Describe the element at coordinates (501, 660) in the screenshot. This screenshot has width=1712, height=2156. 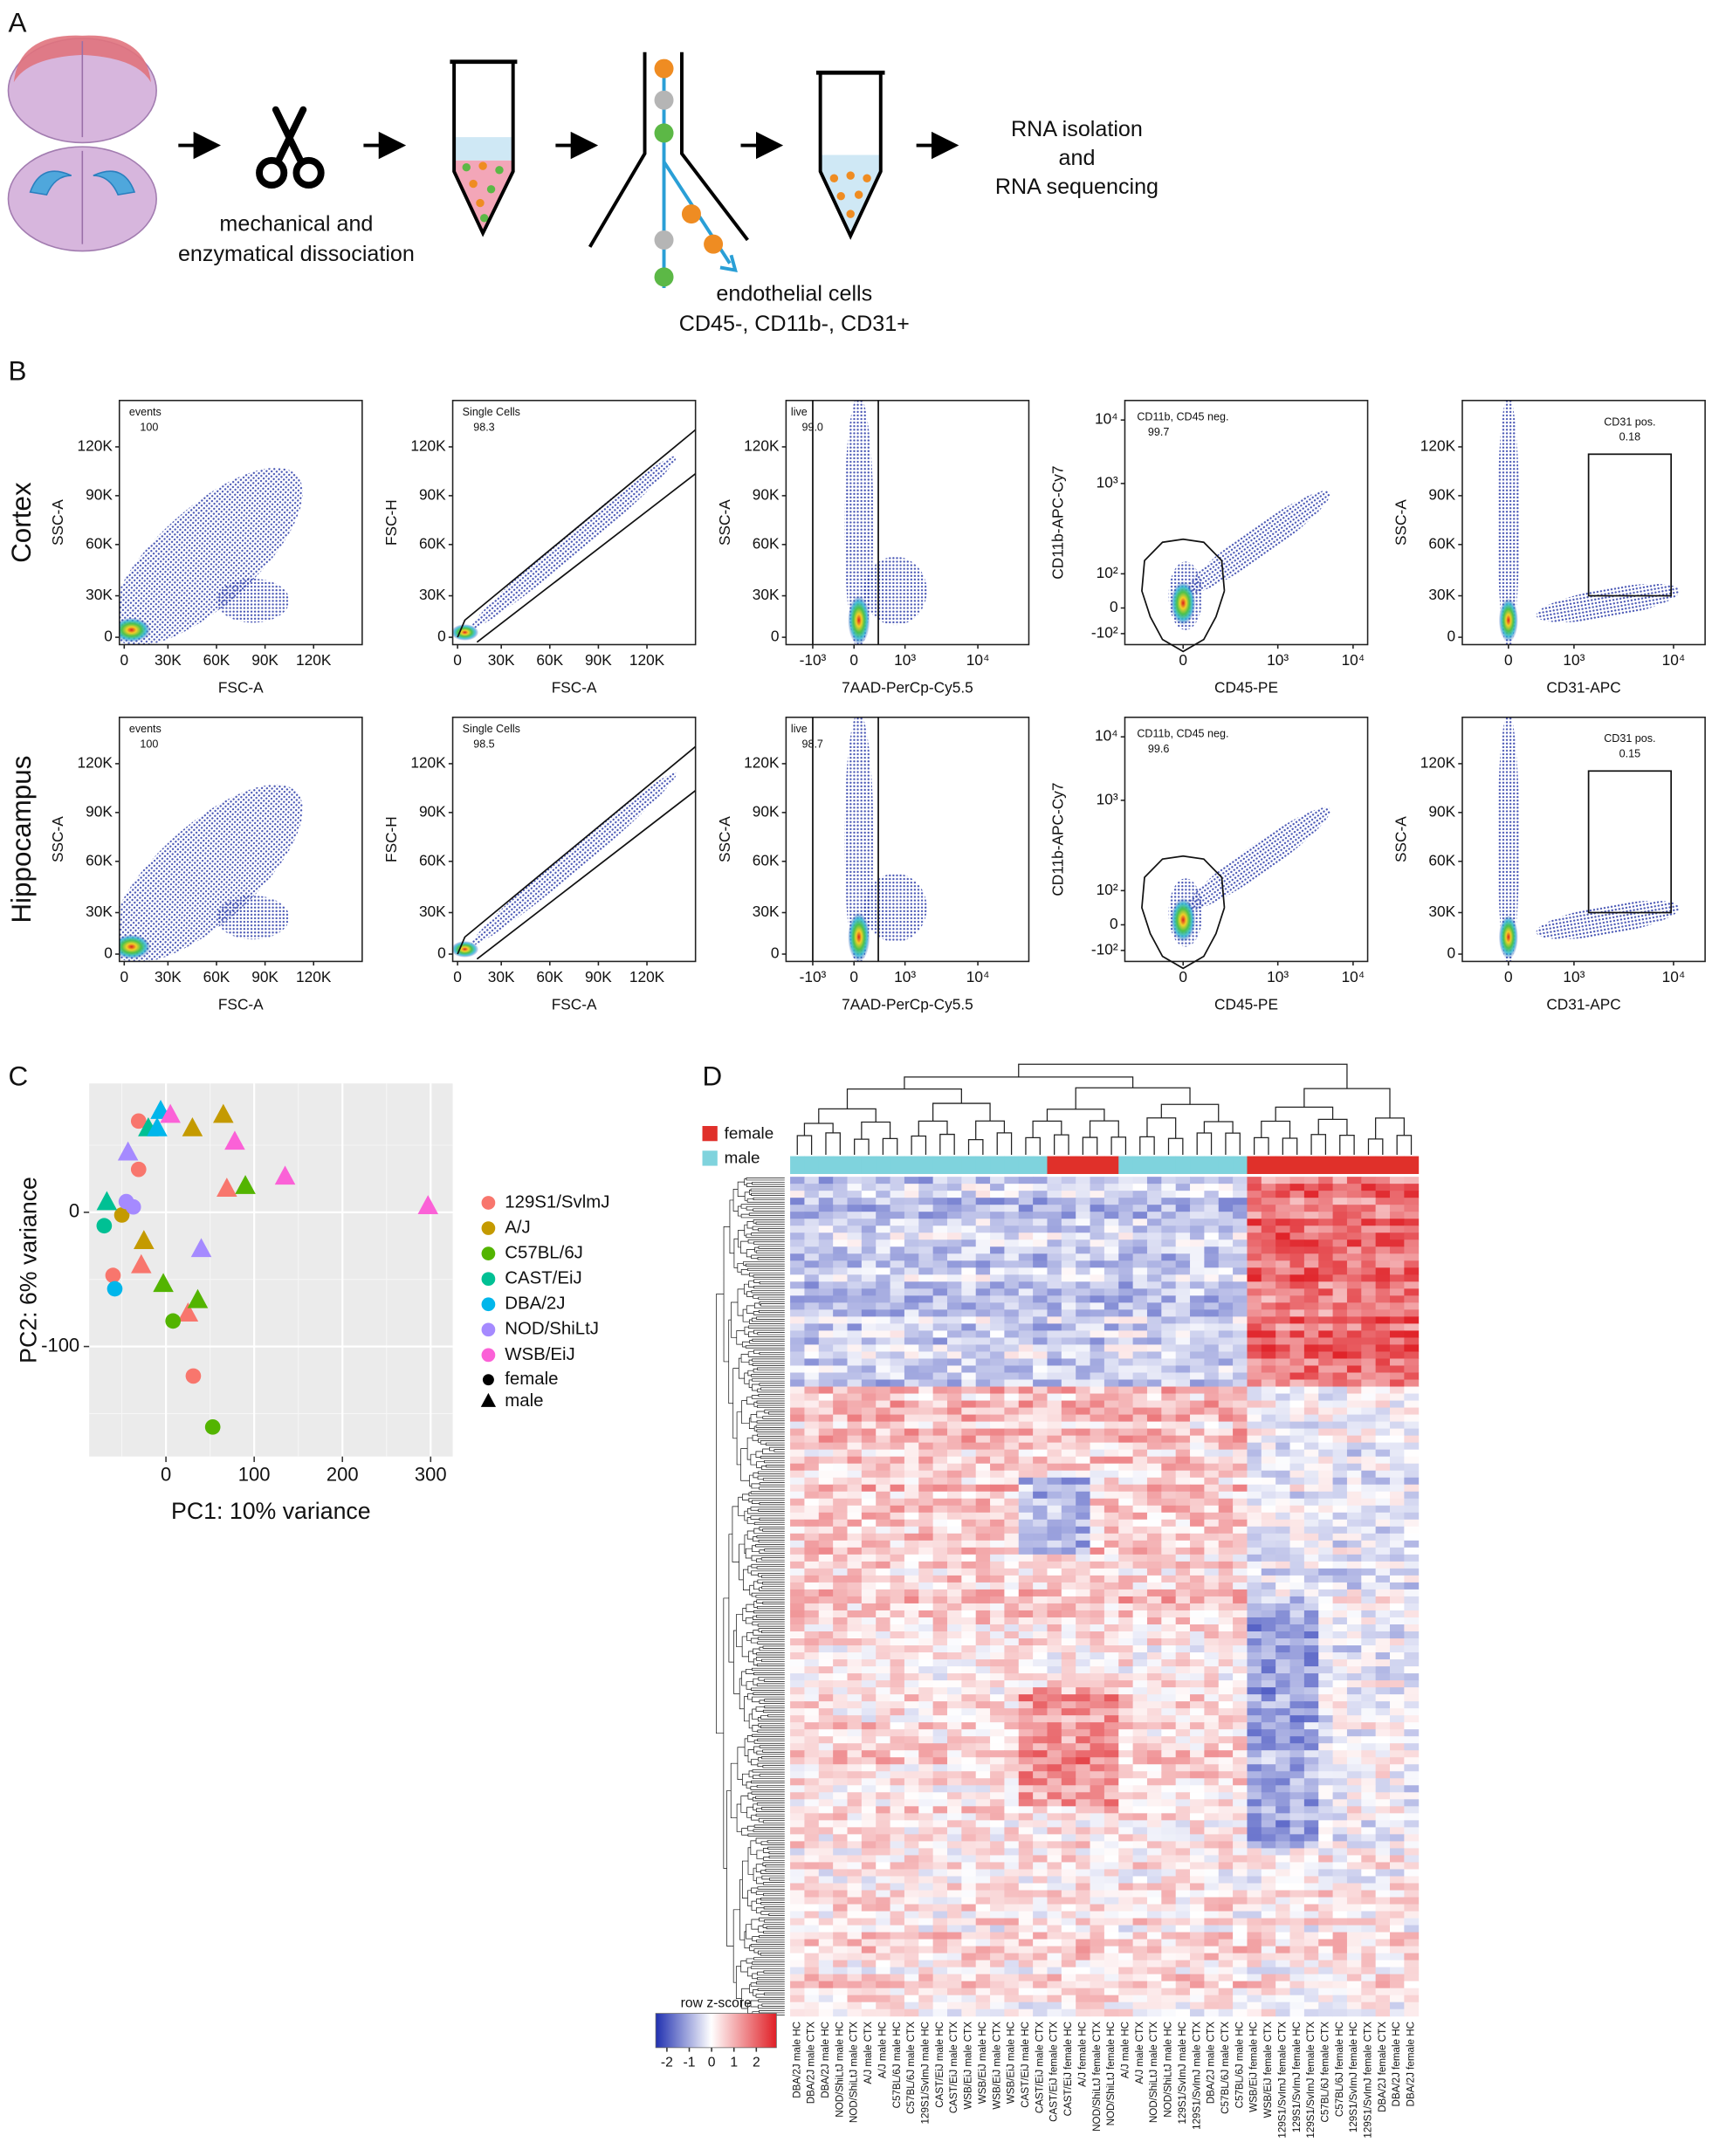
I see `x-tick-label: 30K` at that location.